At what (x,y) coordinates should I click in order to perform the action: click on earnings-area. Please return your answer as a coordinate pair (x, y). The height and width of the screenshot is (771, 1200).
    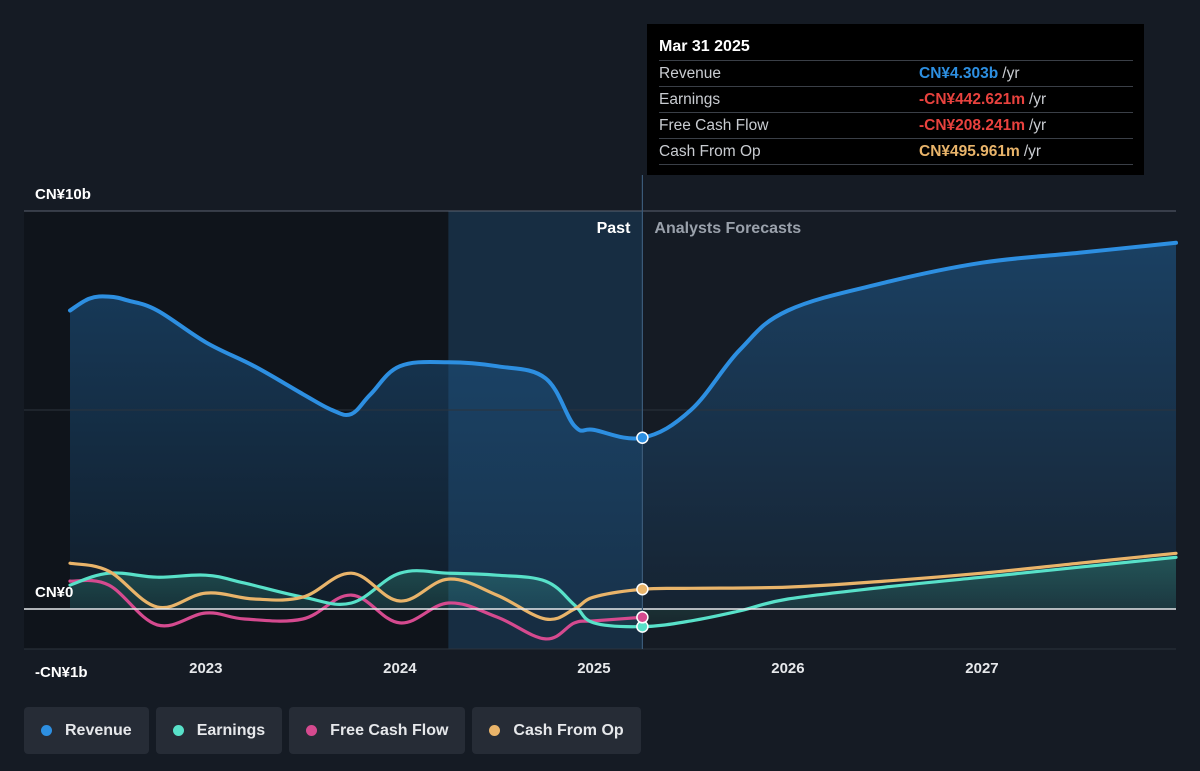
    Looking at the image, I should click on (623, 592).